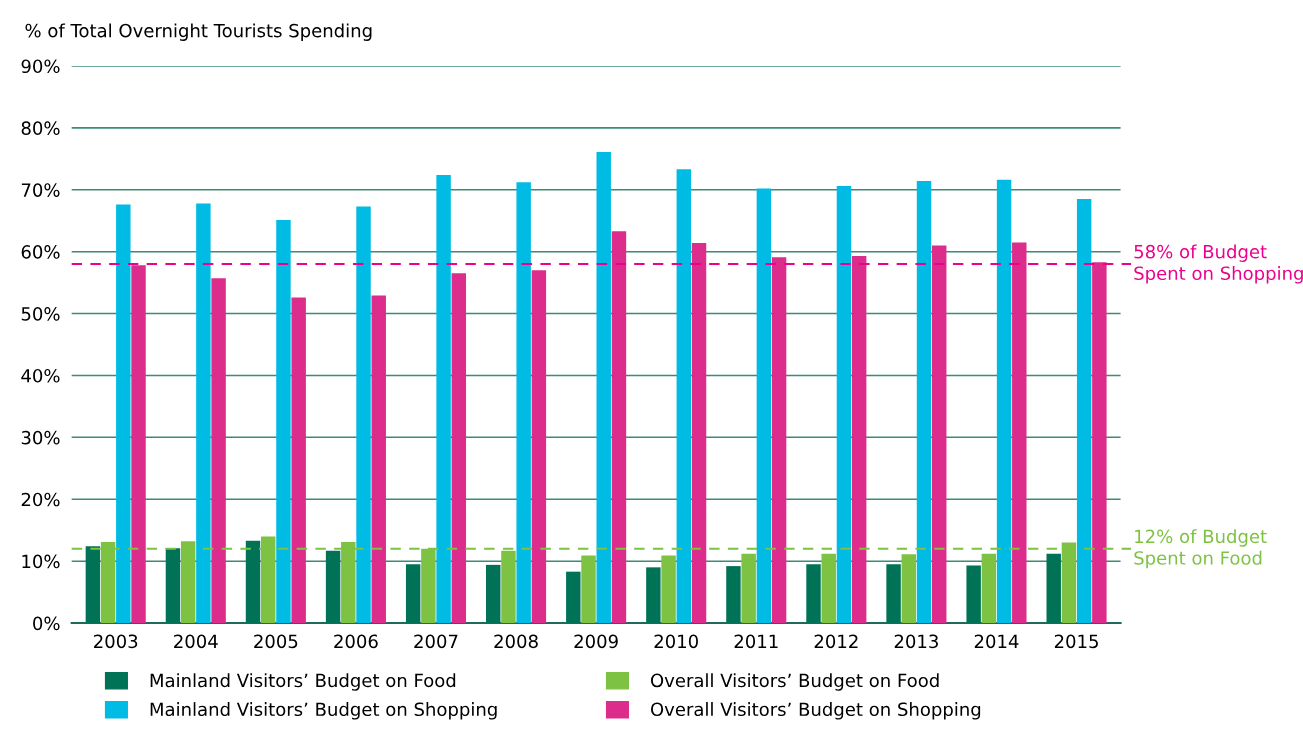  What do you see at coordinates (996, 641) in the screenshot?
I see `x-tick-label: 2014` at bounding box center [996, 641].